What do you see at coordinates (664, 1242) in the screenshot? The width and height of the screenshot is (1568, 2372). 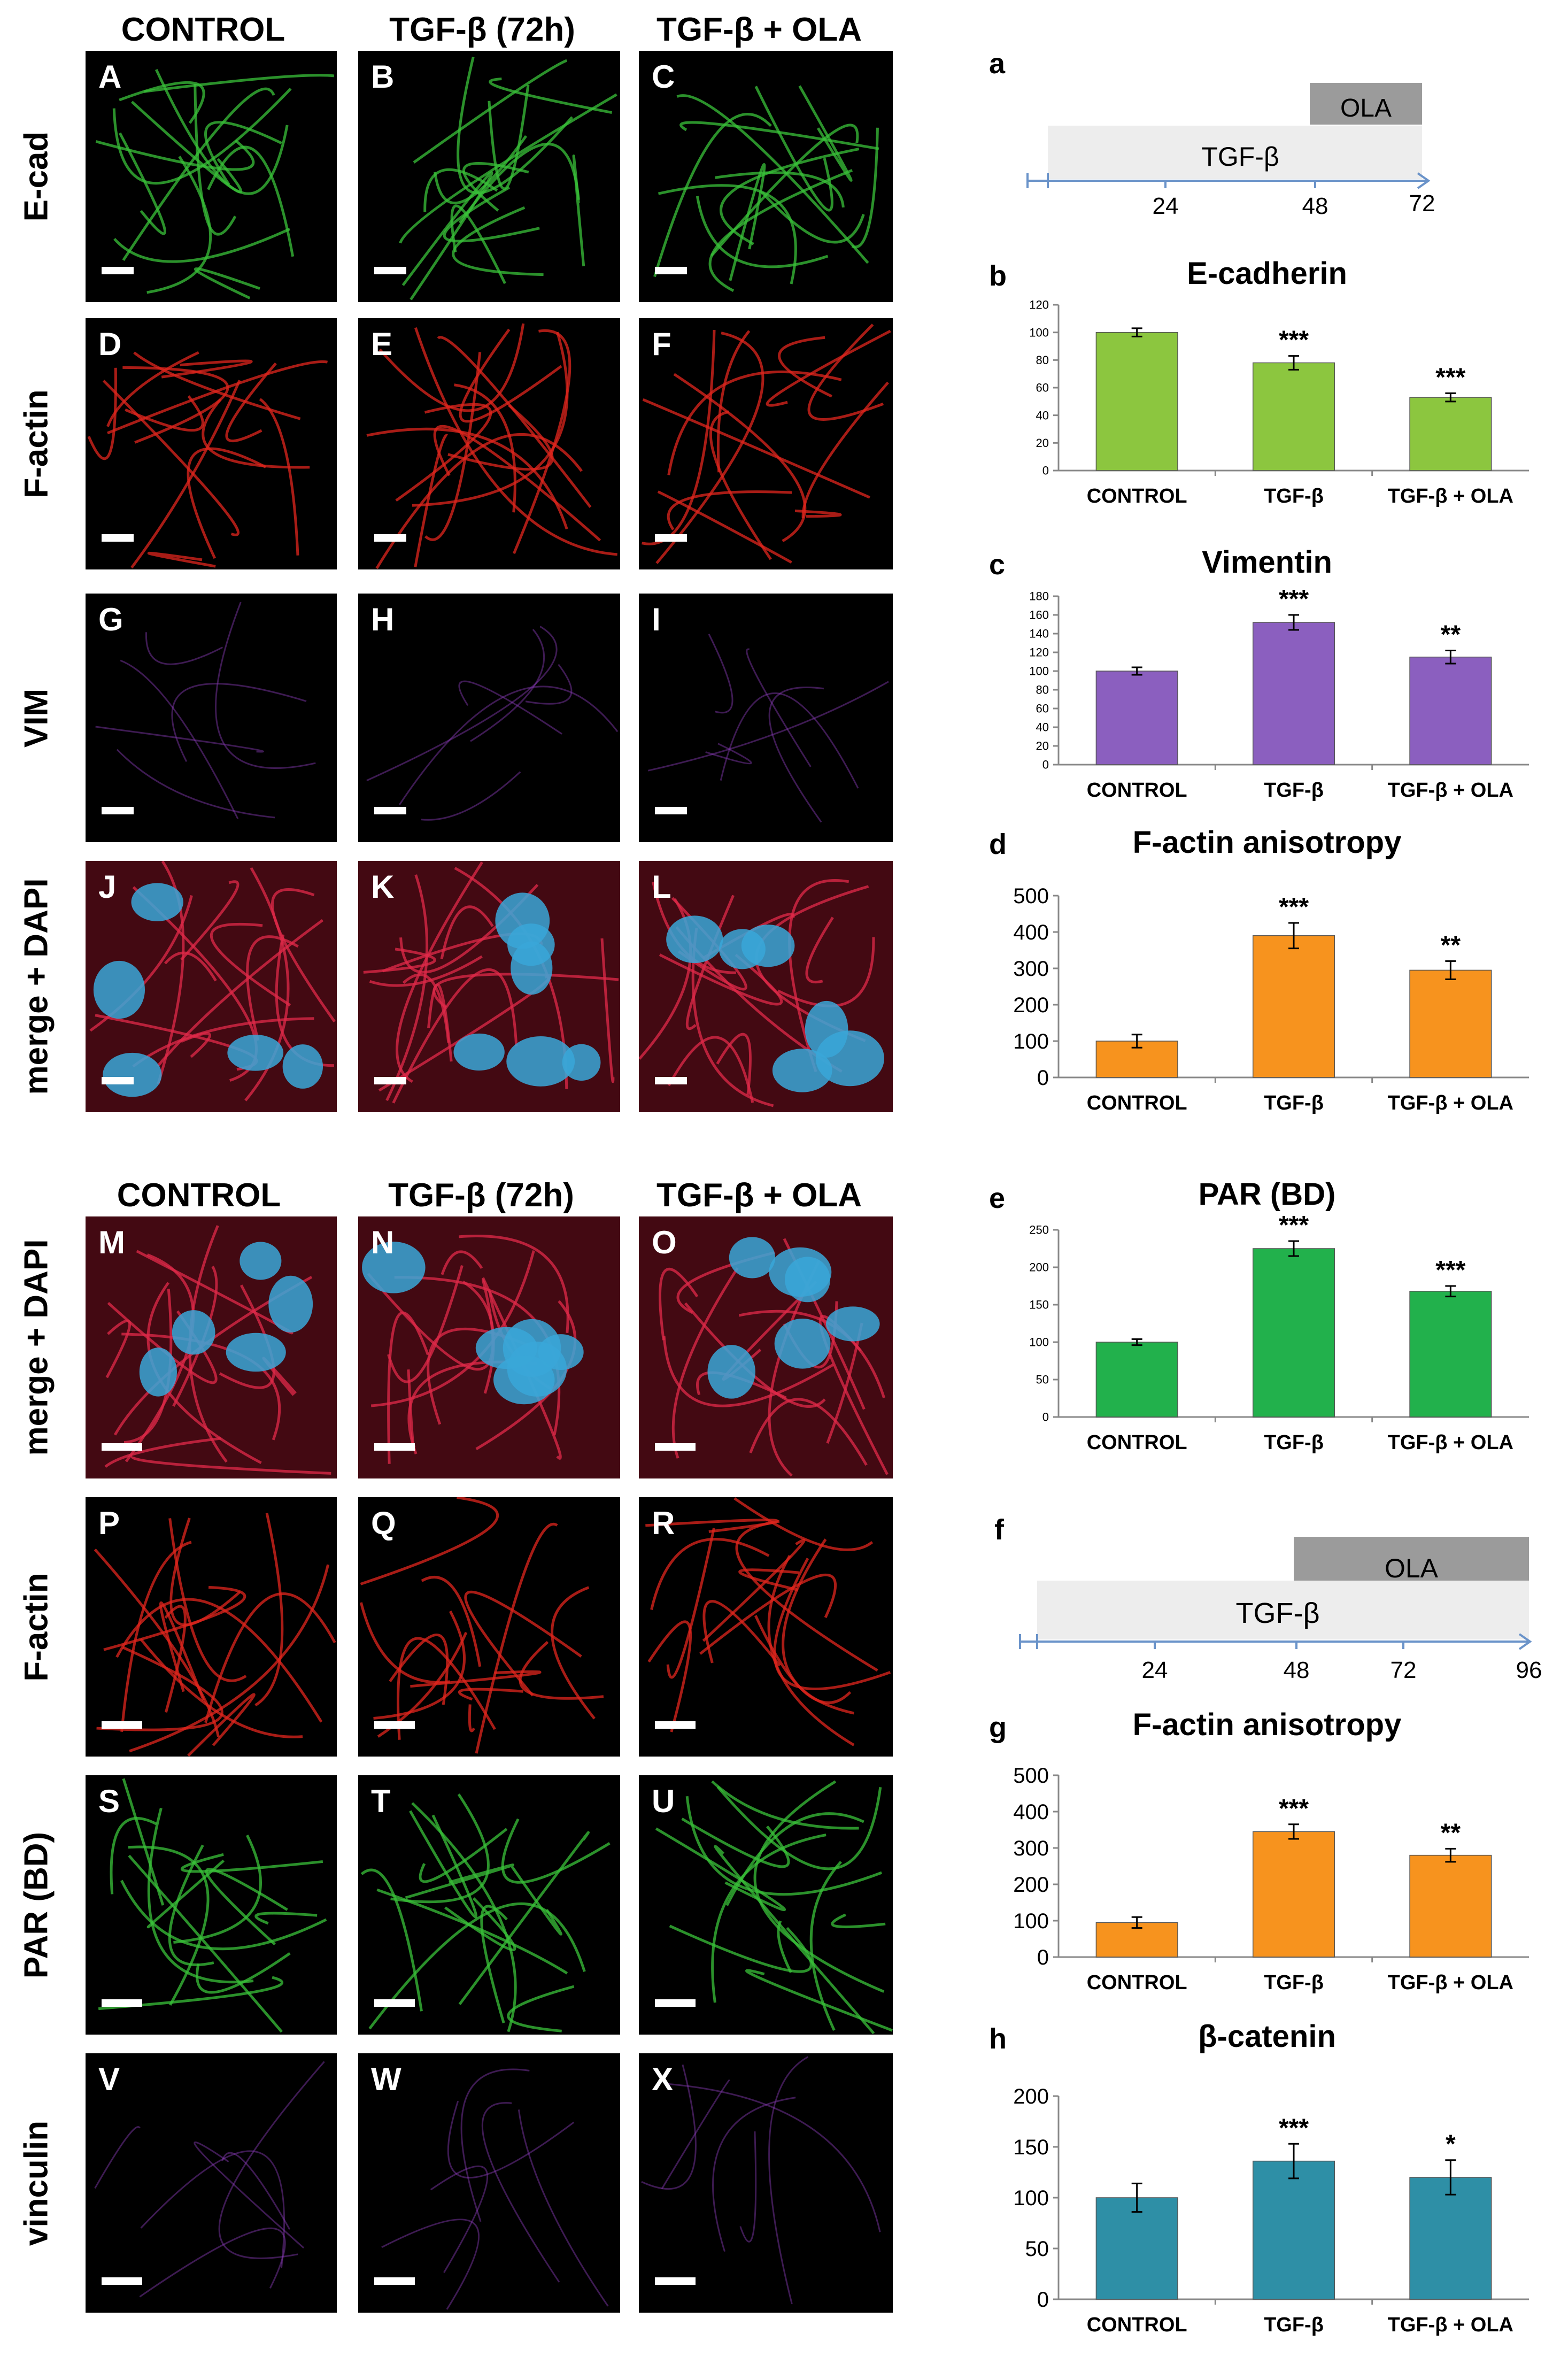 I see `panel-letter: O` at bounding box center [664, 1242].